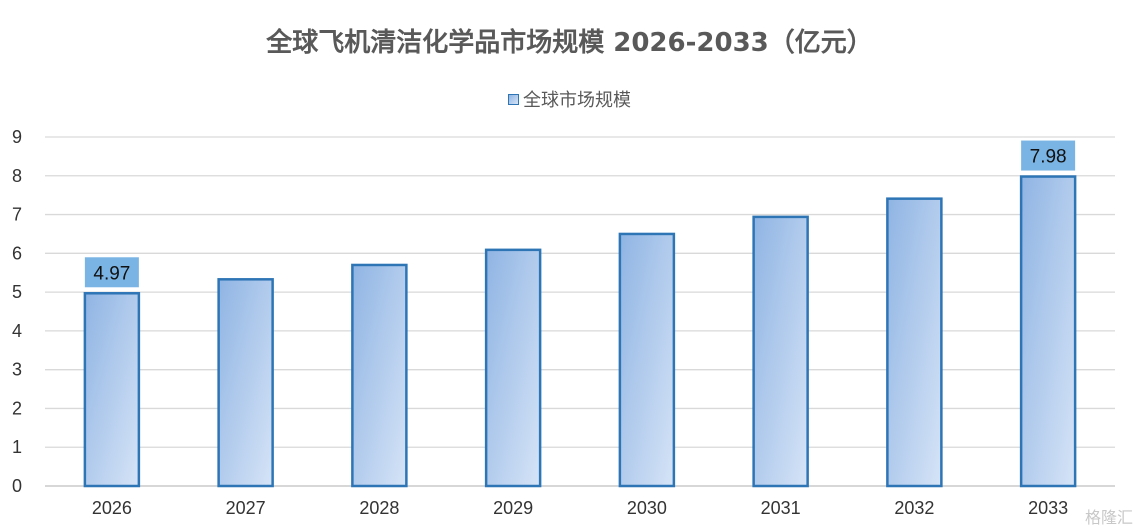 This screenshot has width=1139, height=532. Describe the element at coordinates (17, 176) in the screenshot. I see `y-tick-label: 8` at that location.